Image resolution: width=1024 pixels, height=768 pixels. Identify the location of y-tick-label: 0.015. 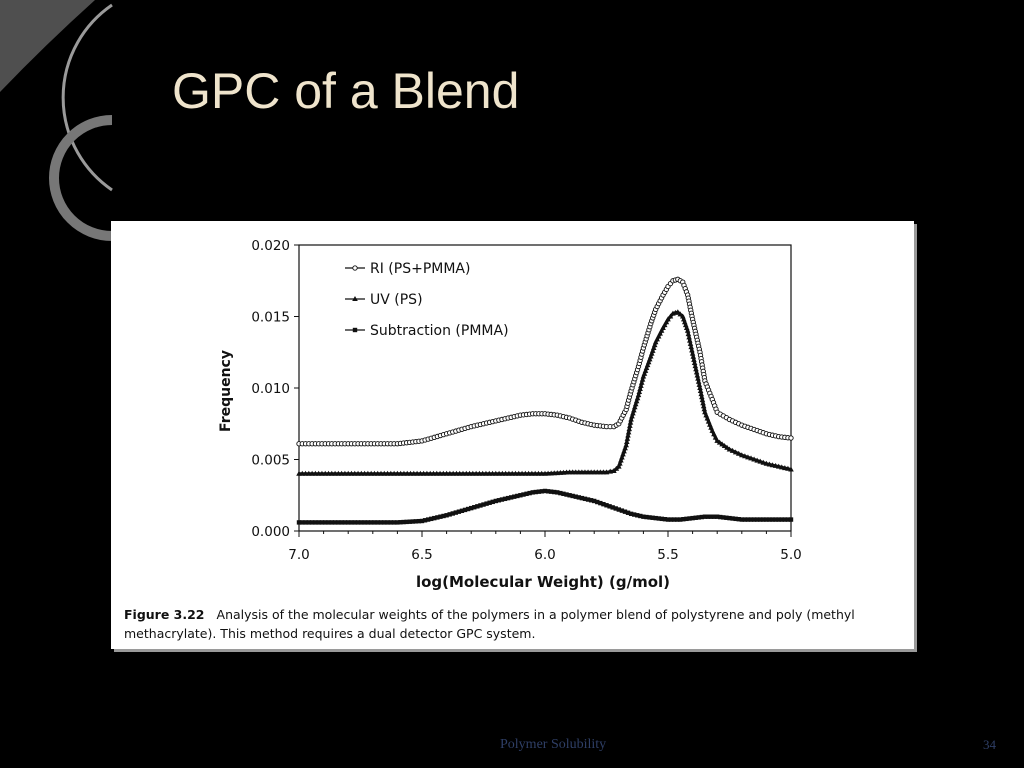
(270, 318).